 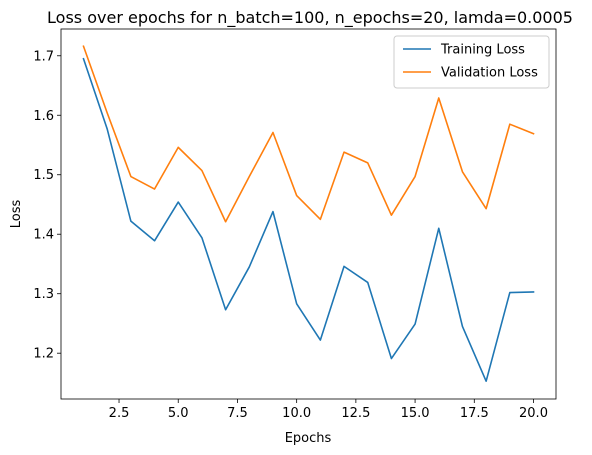 What do you see at coordinates (489, 73) in the screenshot?
I see `legend-label-validation-loss: Validation Loss` at bounding box center [489, 73].